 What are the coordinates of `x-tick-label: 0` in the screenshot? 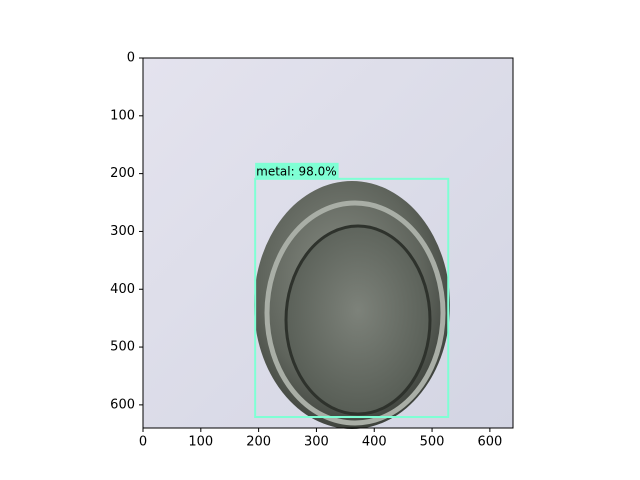 It's located at (143, 442).